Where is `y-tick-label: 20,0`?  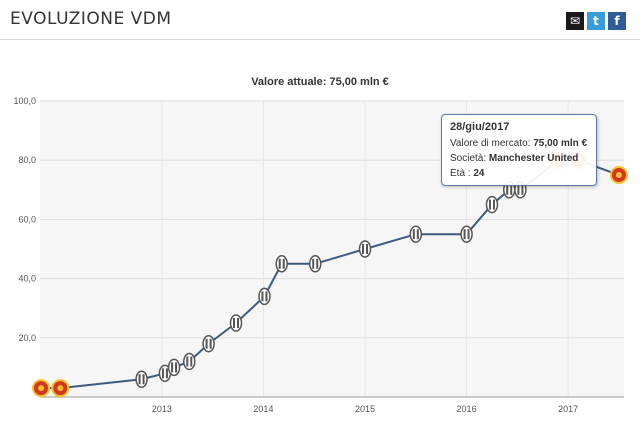 y-tick-label: 20,0 is located at coordinates (27, 338).